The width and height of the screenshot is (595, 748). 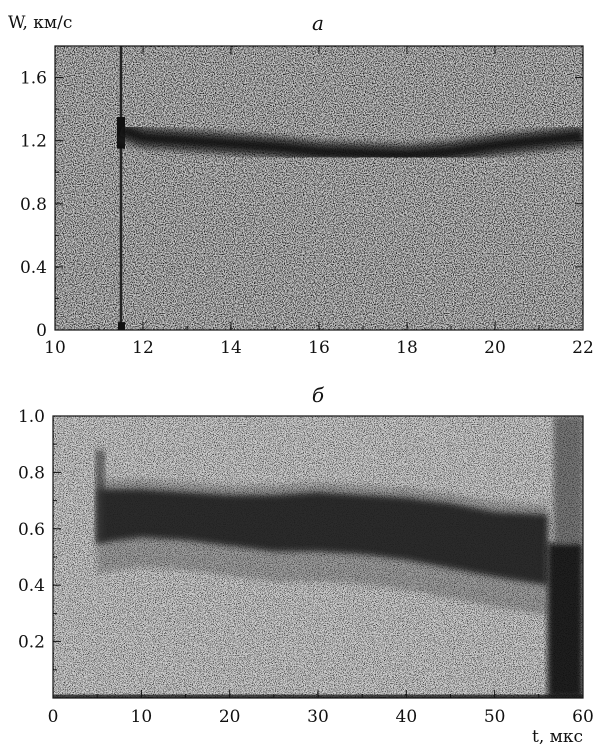 I want to click on panel-a-xtick-label: 10, so click(x=55, y=348).